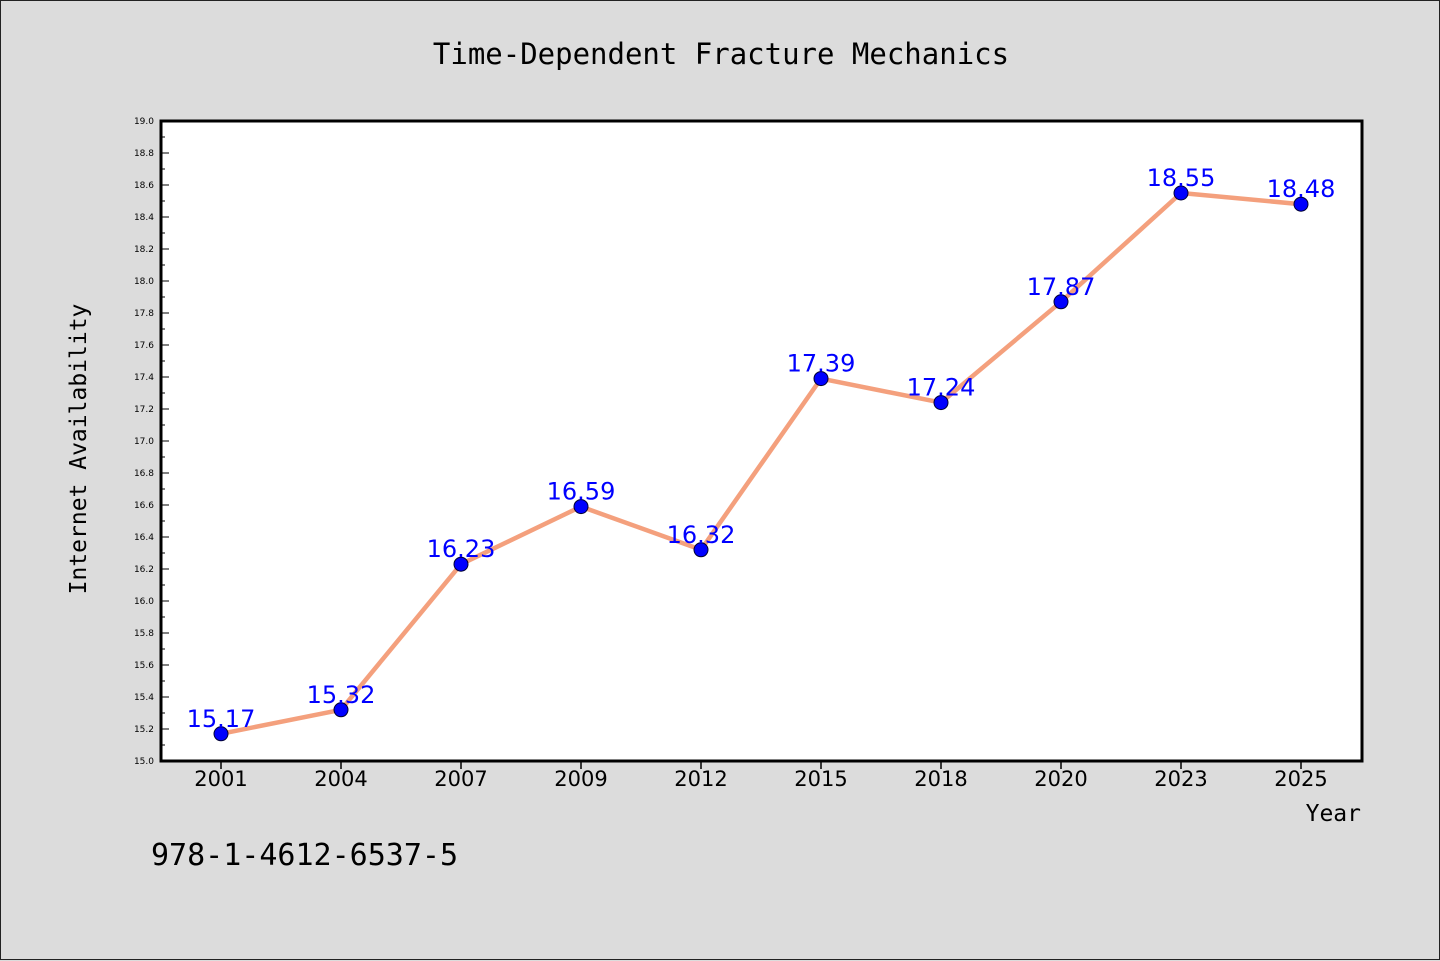  Describe the element at coordinates (820, 779) in the screenshot. I see `x-tick-label: 2015` at that location.